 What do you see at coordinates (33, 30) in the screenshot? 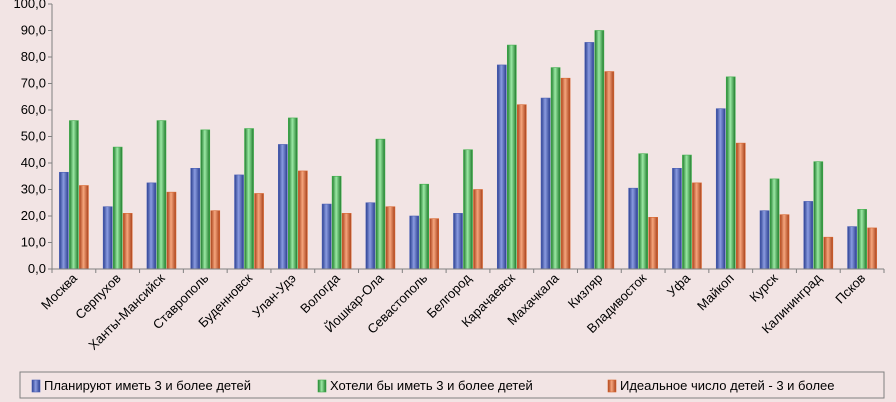
I see `y-tick-label: 90,0` at bounding box center [33, 30].